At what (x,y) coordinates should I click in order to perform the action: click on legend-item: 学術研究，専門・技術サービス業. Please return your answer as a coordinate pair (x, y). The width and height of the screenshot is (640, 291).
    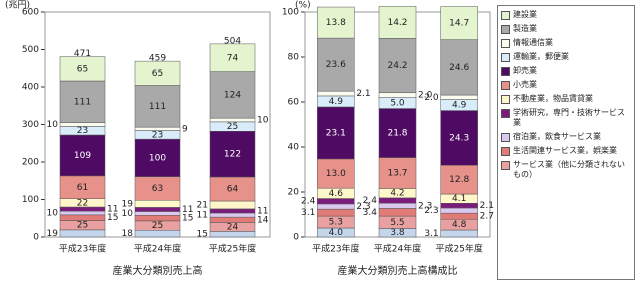
    Looking at the image, I should click on (566, 118).